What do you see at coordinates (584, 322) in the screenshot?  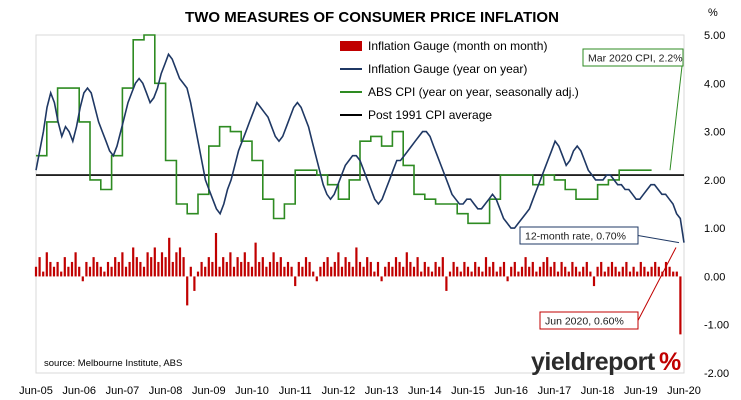 I see `annotation-label: Jun 2020, 0.60%` at bounding box center [584, 322].